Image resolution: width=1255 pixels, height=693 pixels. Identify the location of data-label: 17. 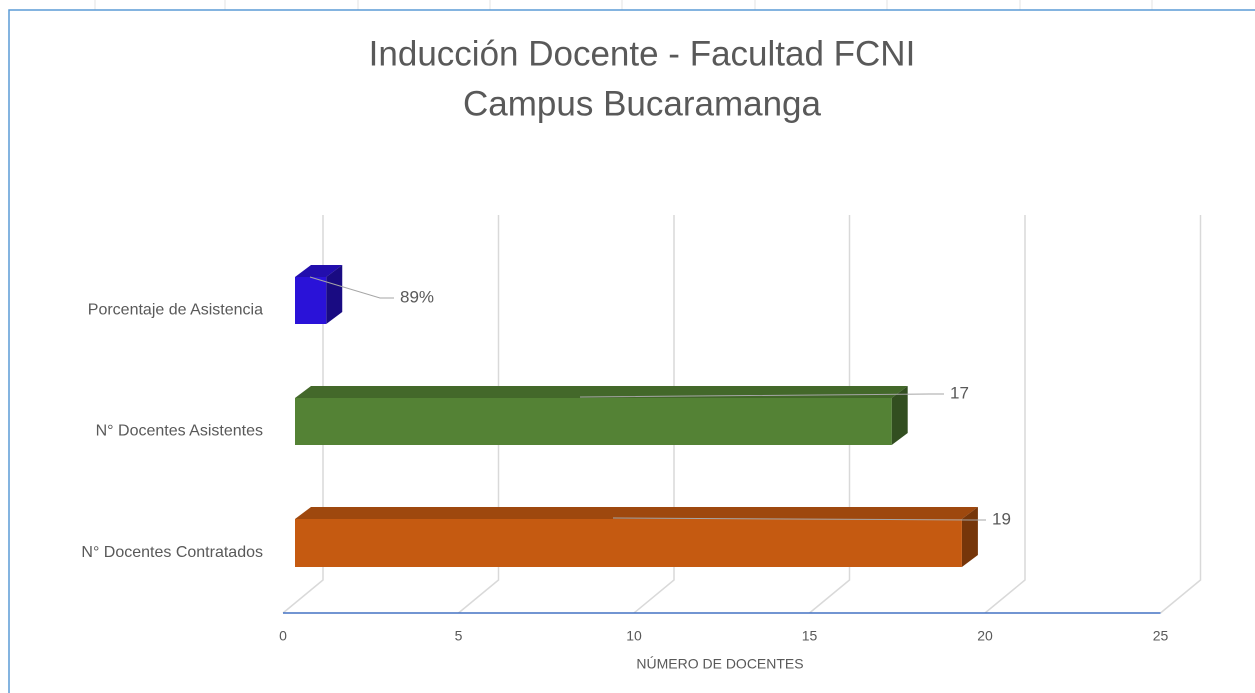
(959, 392).